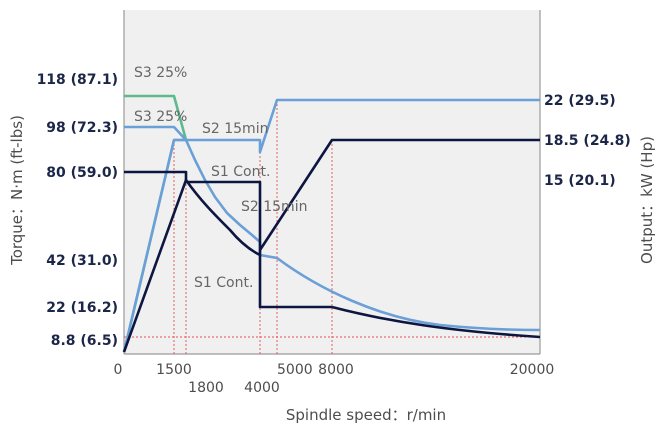  I want to click on y-tick-right-18.5: 18.5 (24.8), so click(587, 141).